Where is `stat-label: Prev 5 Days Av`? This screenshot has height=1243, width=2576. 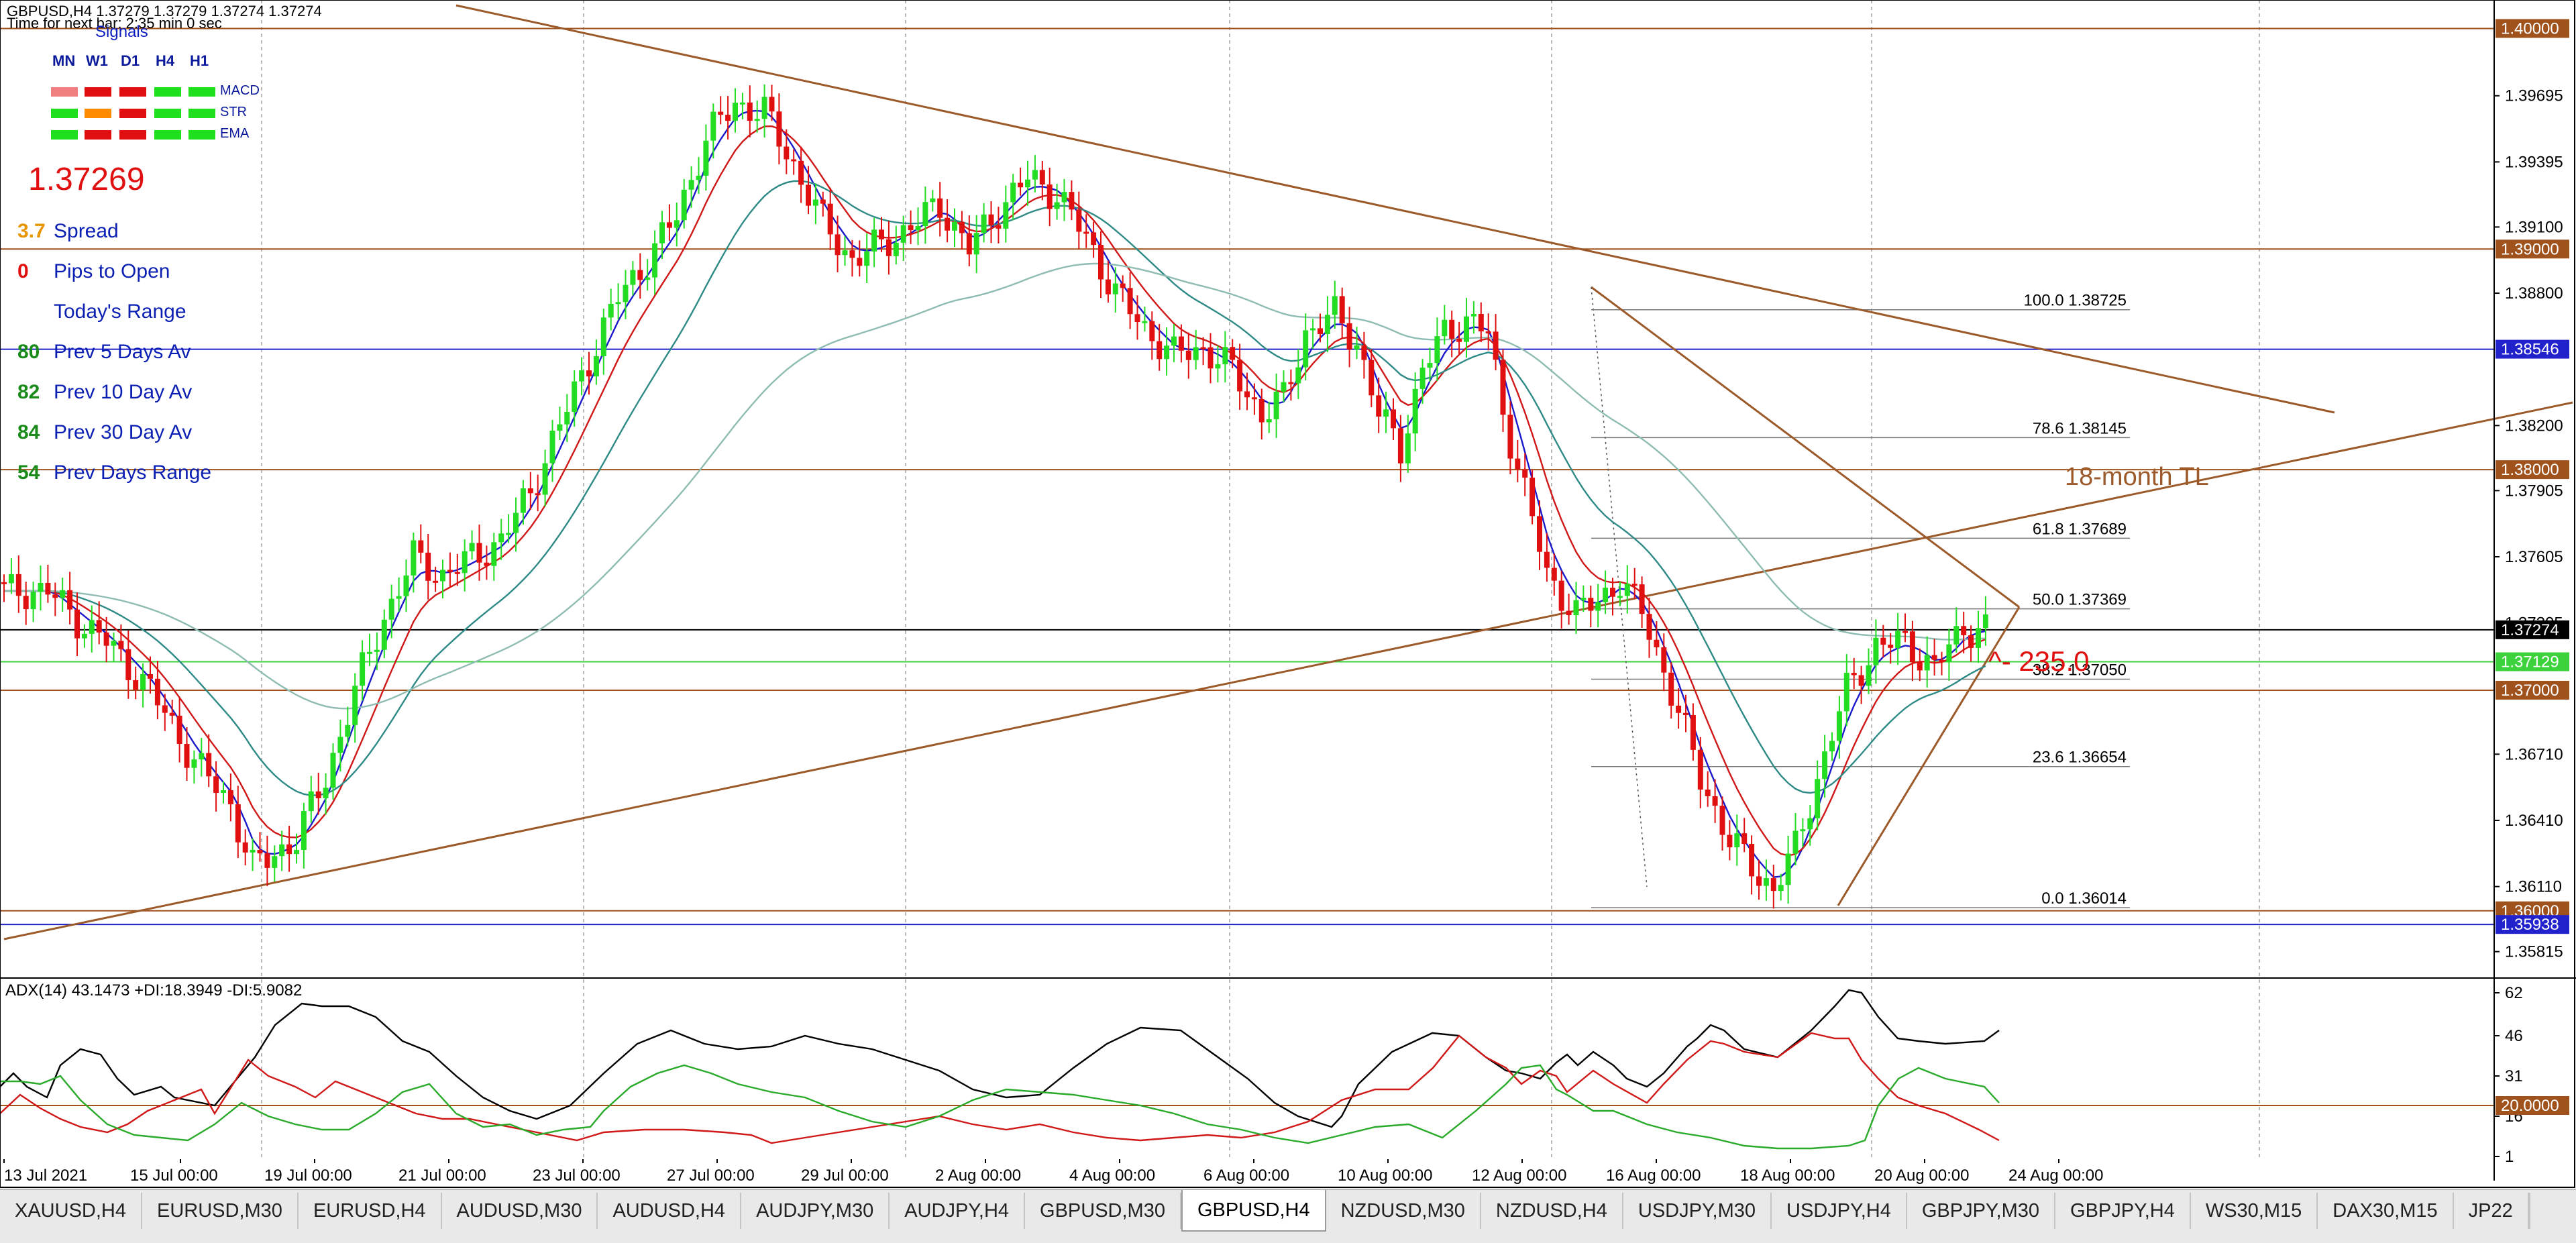
stat-label: Prev 5 Days Av is located at coordinates (122, 352).